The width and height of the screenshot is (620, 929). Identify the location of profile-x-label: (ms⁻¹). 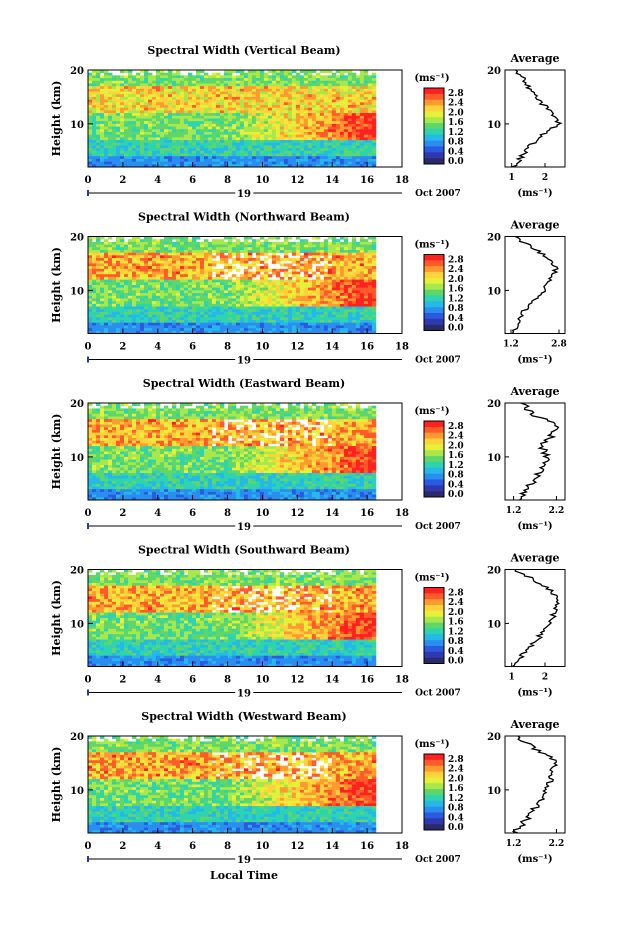
(534, 193).